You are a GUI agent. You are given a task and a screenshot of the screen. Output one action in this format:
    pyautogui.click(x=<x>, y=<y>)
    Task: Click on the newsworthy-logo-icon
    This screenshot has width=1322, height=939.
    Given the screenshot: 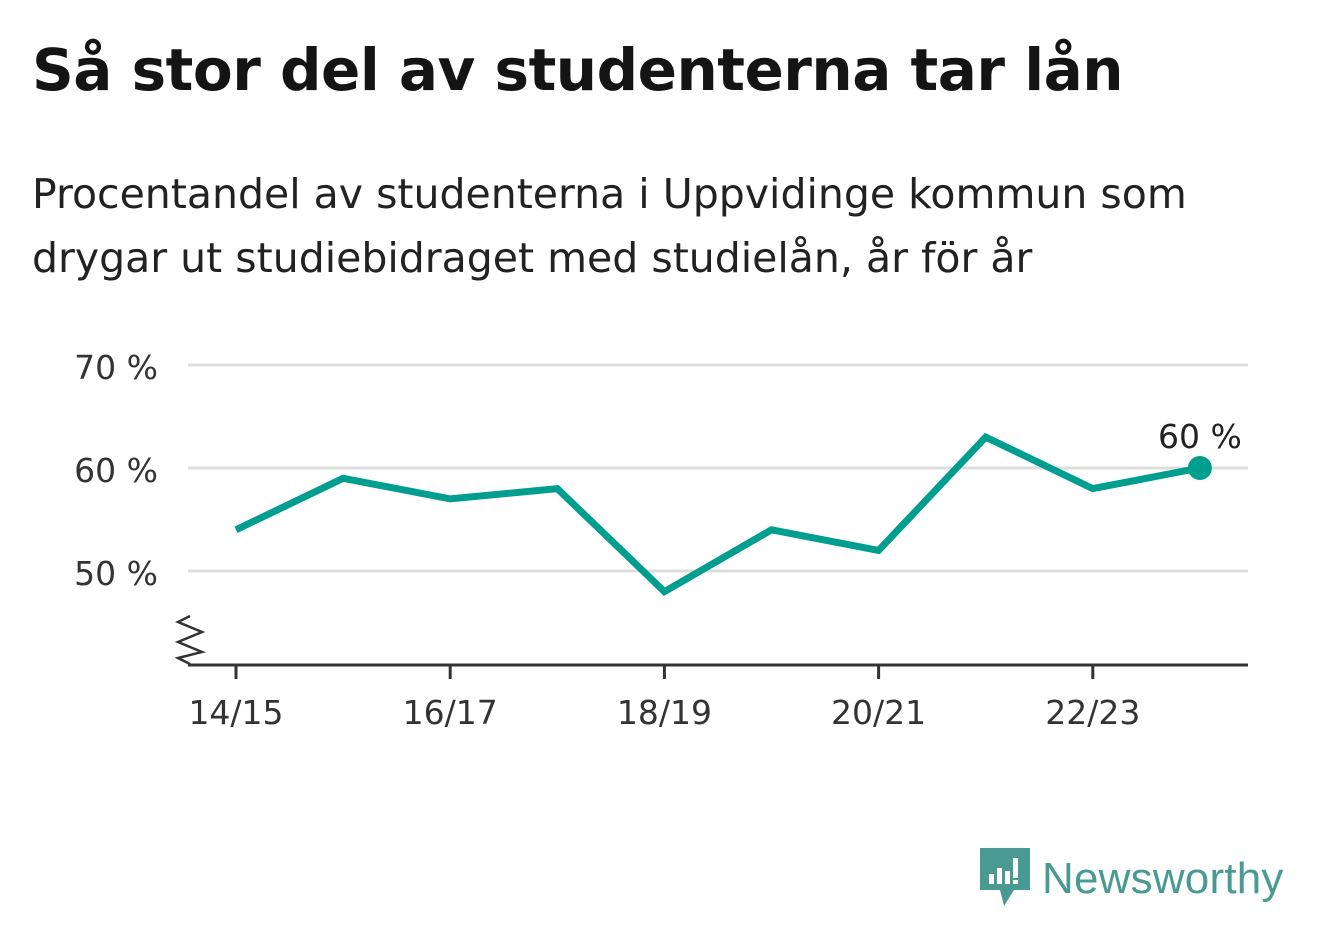 What is the action you would take?
    pyautogui.click(x=1005, y=877)
    